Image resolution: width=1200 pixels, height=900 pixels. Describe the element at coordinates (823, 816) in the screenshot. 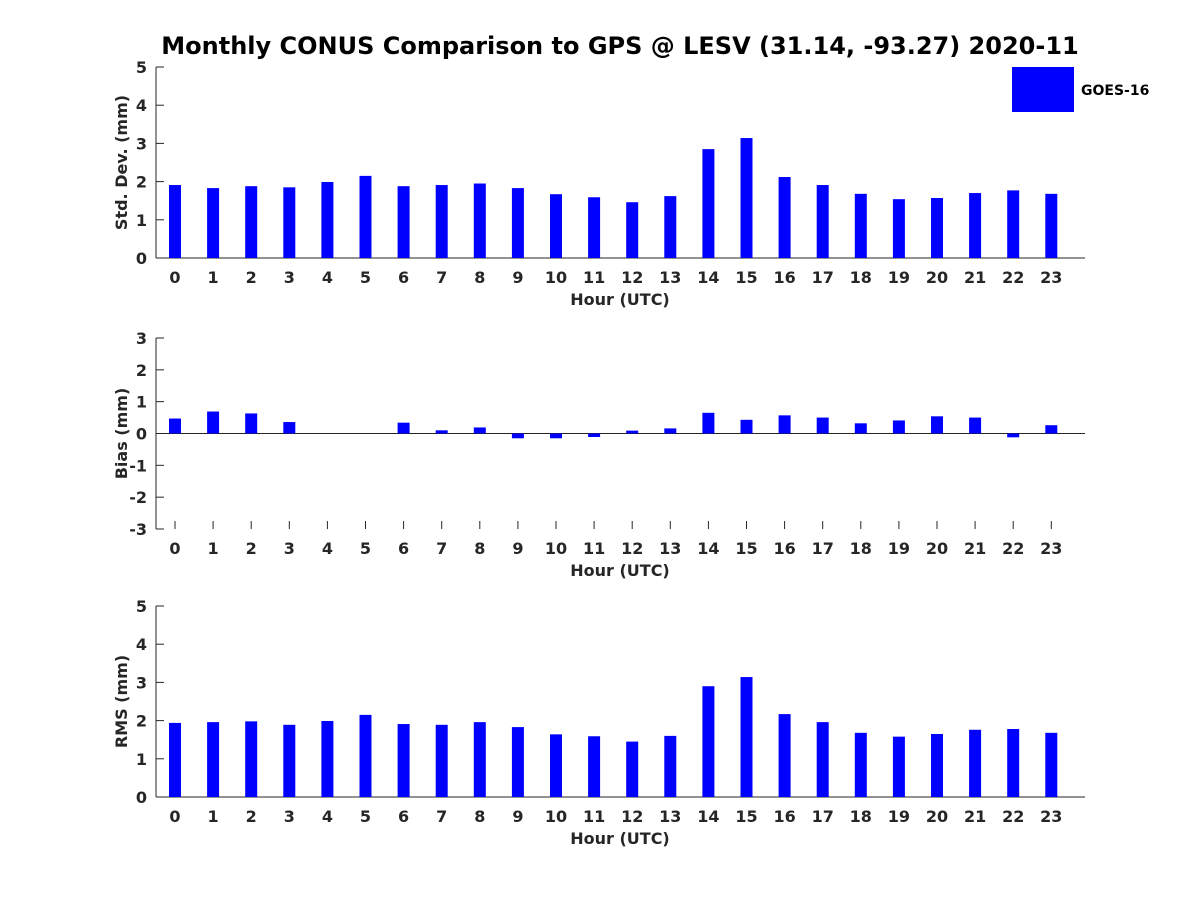

I see `x-tick-label: 17` at that location.